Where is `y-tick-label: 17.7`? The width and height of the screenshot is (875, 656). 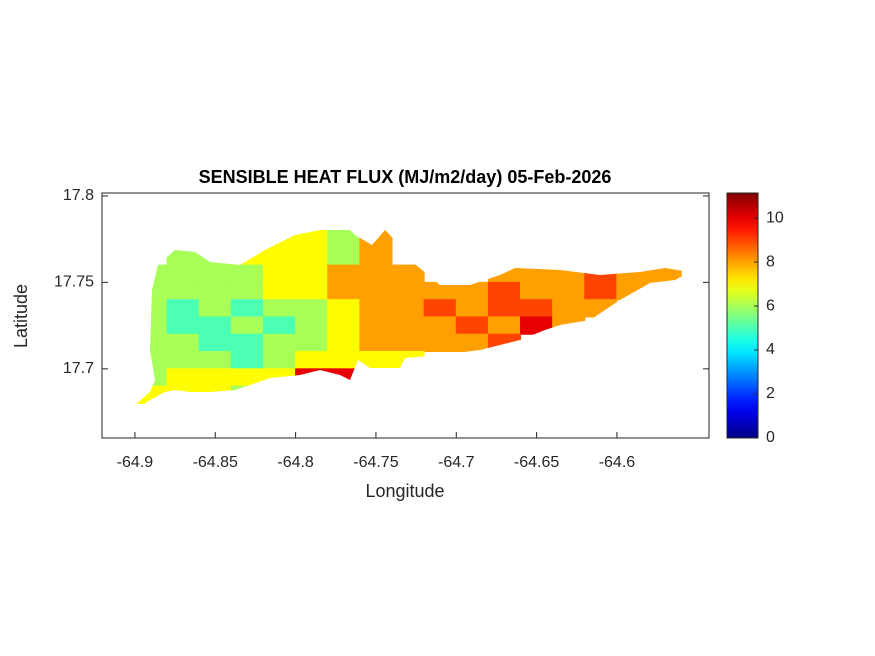 y-tick-label: 17.7 is located at coordinates (78, 368).